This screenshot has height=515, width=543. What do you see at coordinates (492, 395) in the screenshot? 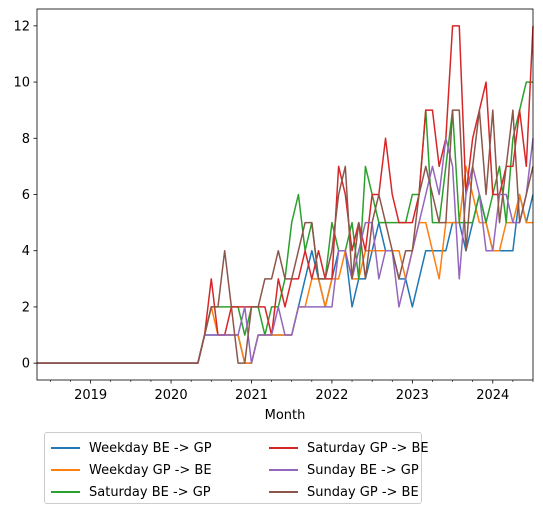
I see `x-tick-label: 2024` at bounding box center [492, 395].